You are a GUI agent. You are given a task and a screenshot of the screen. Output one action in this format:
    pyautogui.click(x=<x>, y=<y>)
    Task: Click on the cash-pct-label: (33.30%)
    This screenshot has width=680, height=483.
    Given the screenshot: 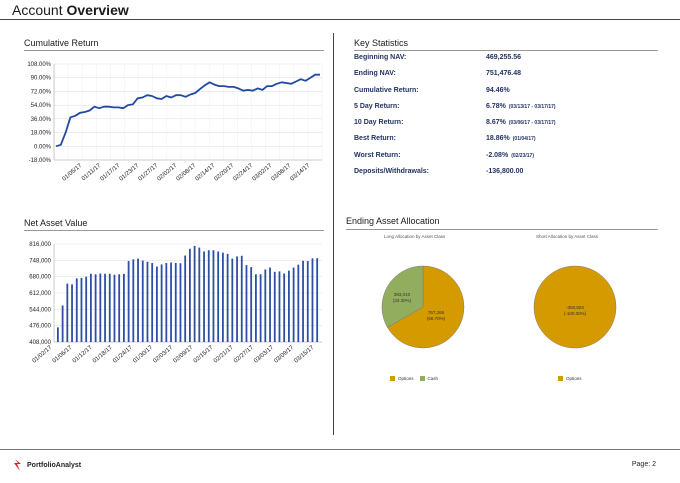 What is the action you would take?
    pyautogui.click(x=402, y=300)
    